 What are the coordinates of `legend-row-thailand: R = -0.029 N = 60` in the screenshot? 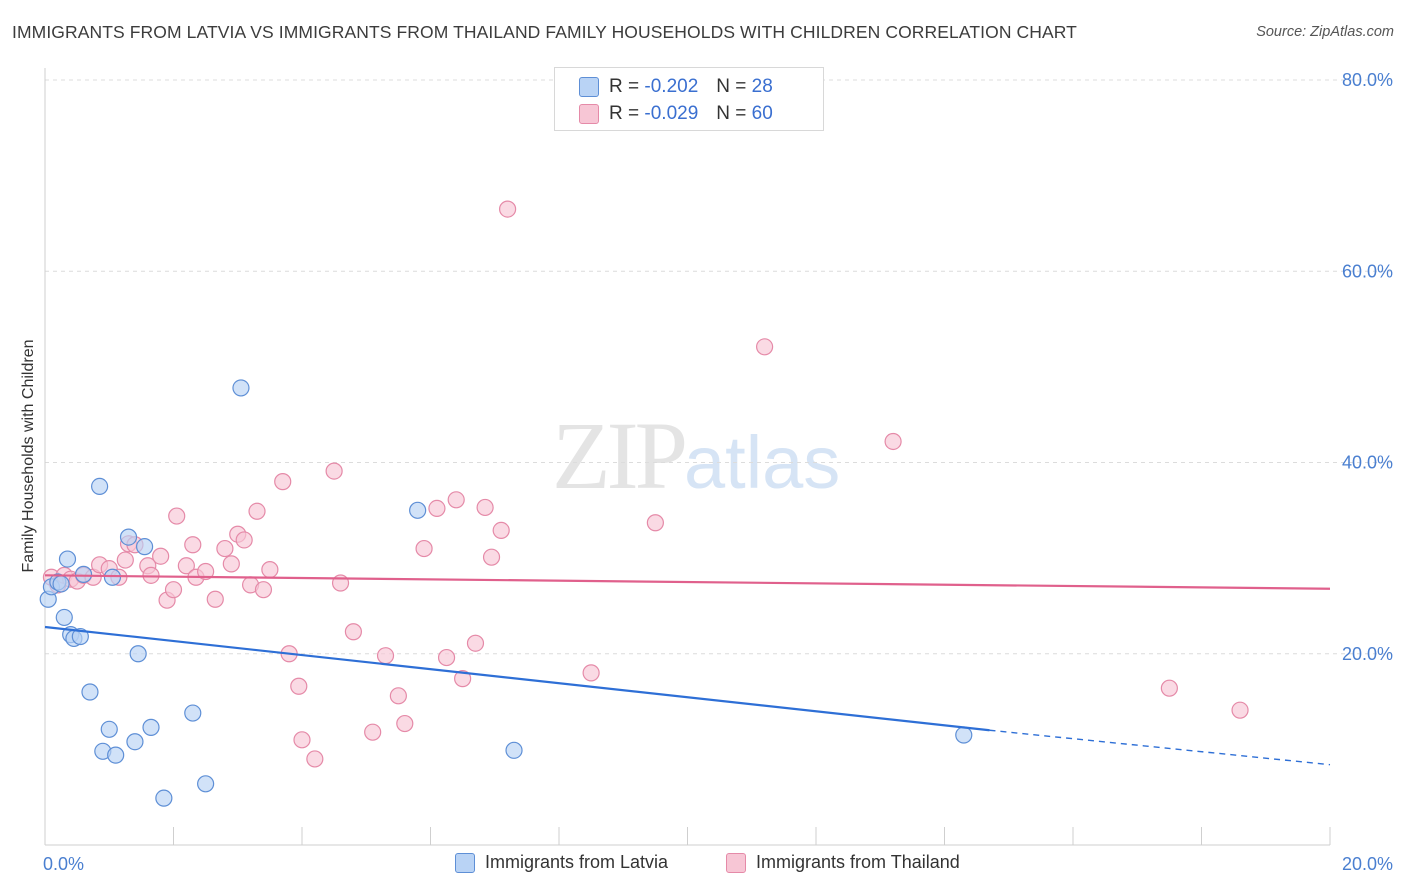 It's located at (676, 114).